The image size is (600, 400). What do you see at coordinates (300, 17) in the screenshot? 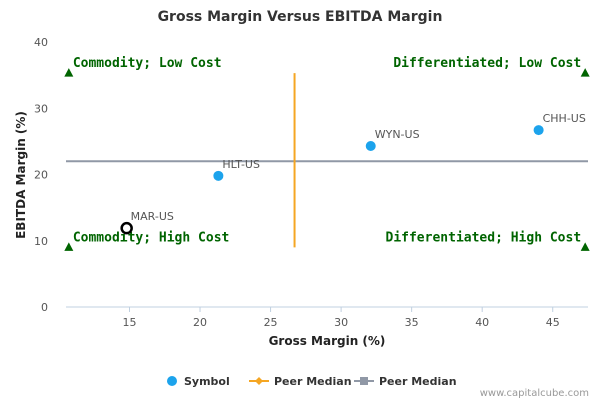
I see `chart-title: Gross Margin Versus EBITDA Margin` at bounding box center [300, 17].